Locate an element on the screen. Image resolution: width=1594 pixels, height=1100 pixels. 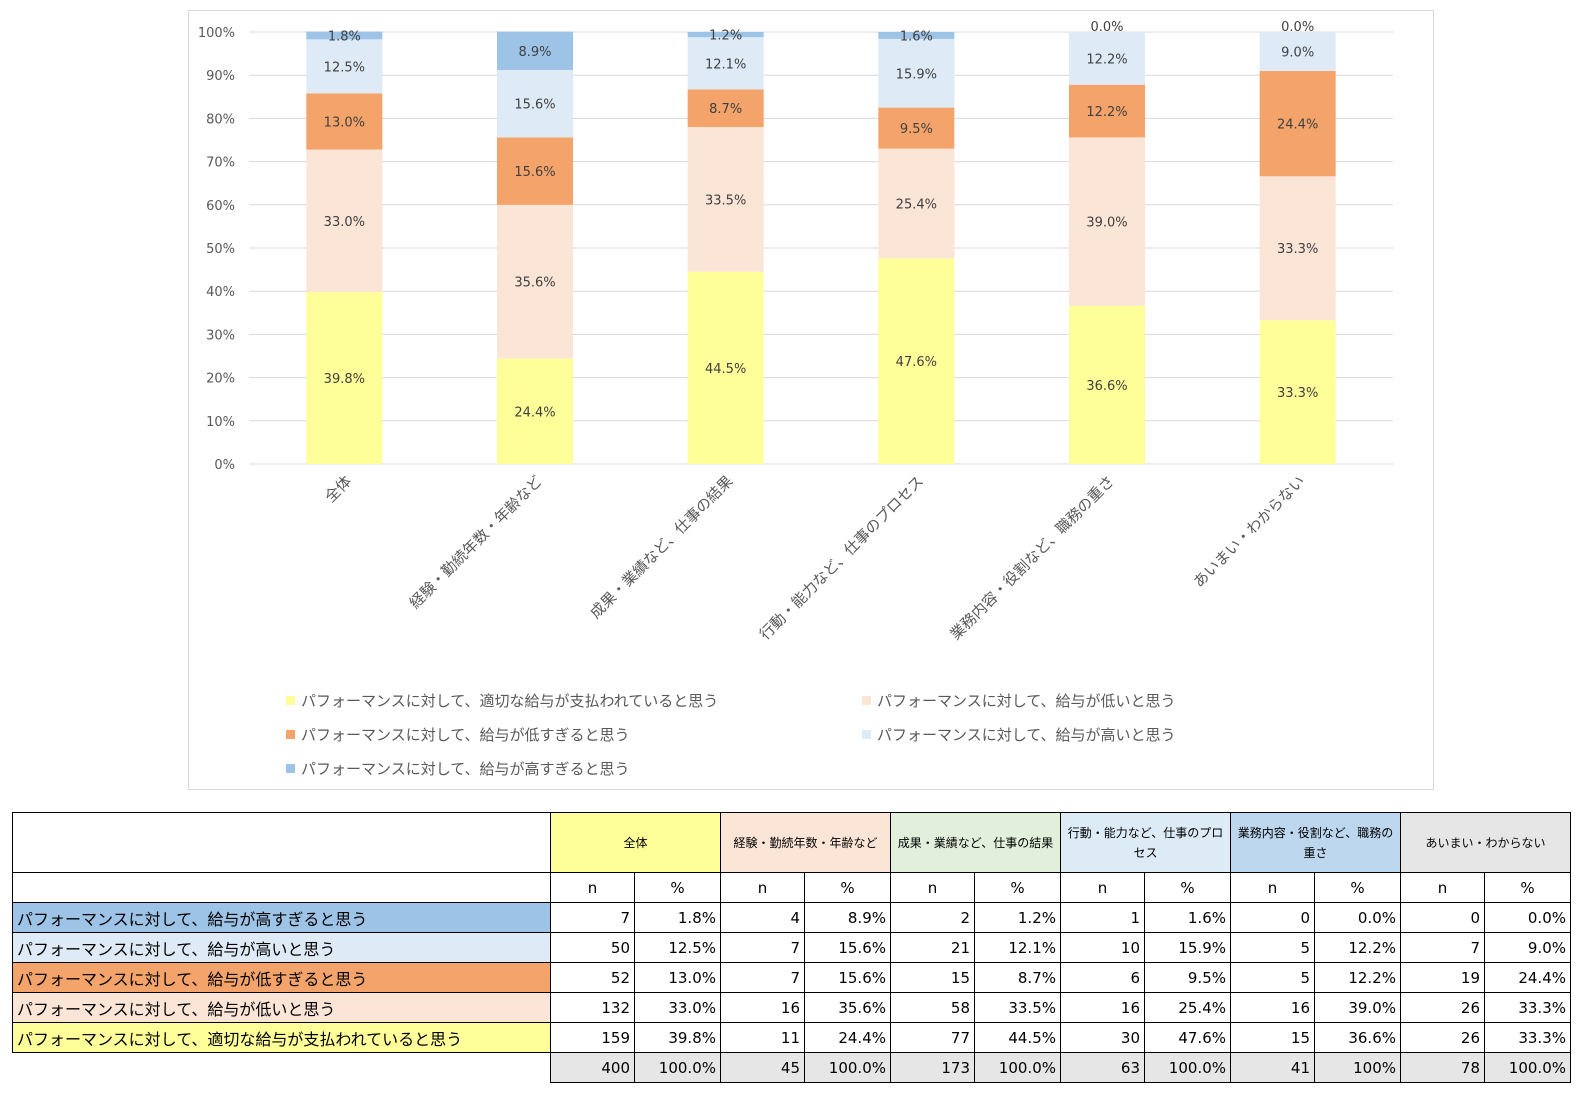
table-total-cell: 100% is located at coordinates (1357, 1067).